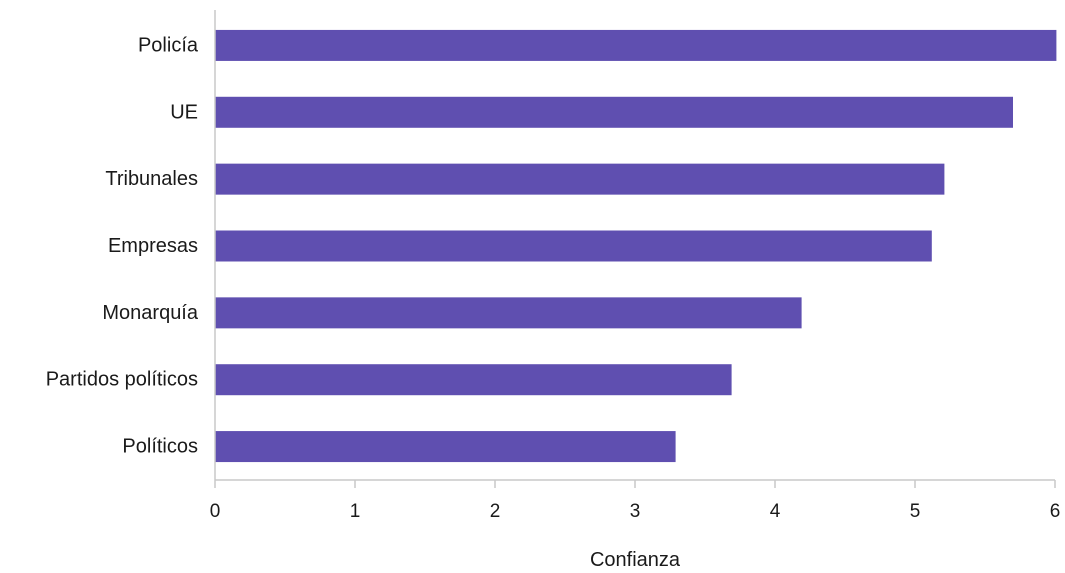 This screenshot has width=1065, height=573. Describe the element at coordinates (775, 511) in the screenshot. I see `x-tick-label-4: 4` at that location.